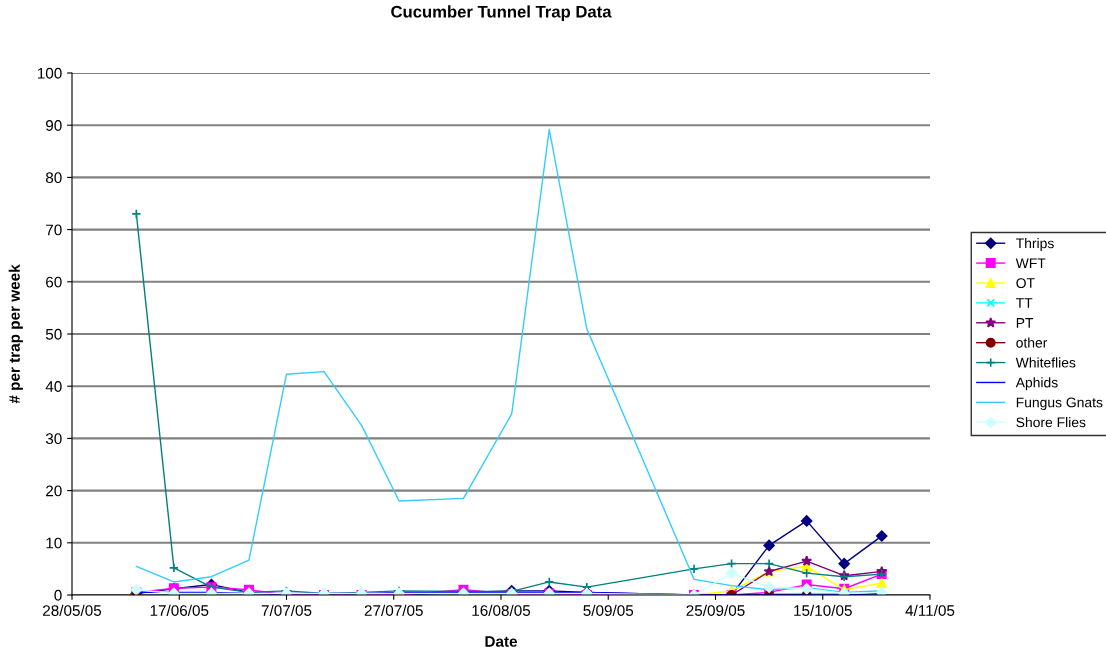  What do you see at coordinates (54, 282) in the screenshot?
I see `y-tick-label: 60` at bounding box center [54, 282].